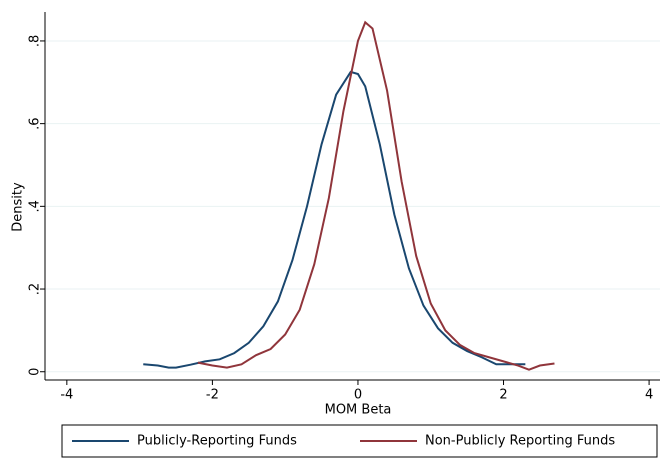 The height and width of the screenshot is (468, 661). What do you see at coordinates (35, 41) in the screenshot?
I see `y-tick-label: .8` at bounding box center [35, 41].